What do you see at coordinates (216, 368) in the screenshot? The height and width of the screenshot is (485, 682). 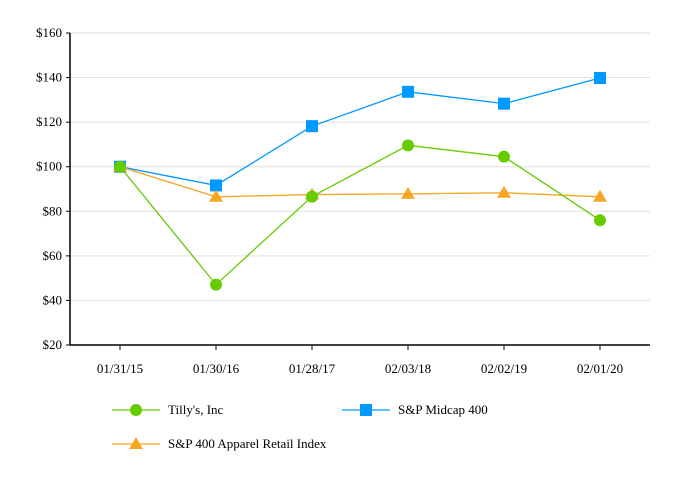 I see `x-tick-label: 01/30/16` at bounding box center [216, 368].